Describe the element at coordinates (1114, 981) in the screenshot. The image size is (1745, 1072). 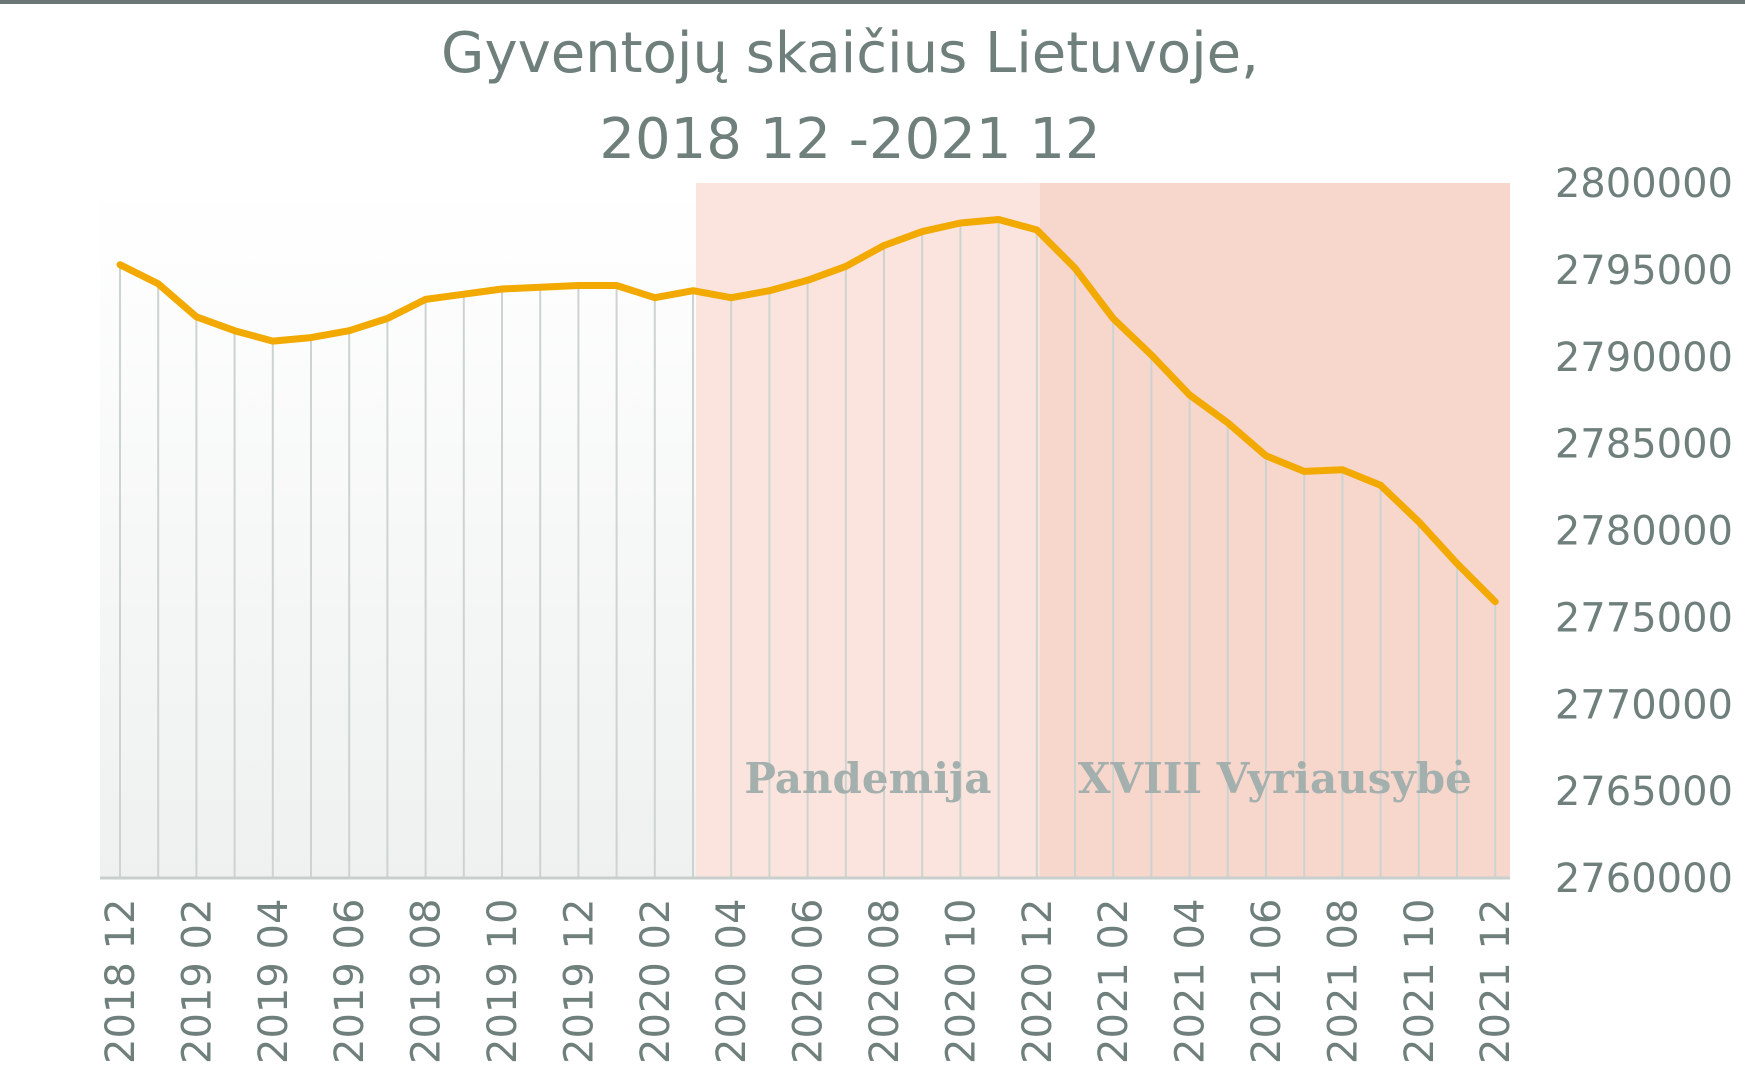
I see `x-tick-label: 2021 02` at that location.